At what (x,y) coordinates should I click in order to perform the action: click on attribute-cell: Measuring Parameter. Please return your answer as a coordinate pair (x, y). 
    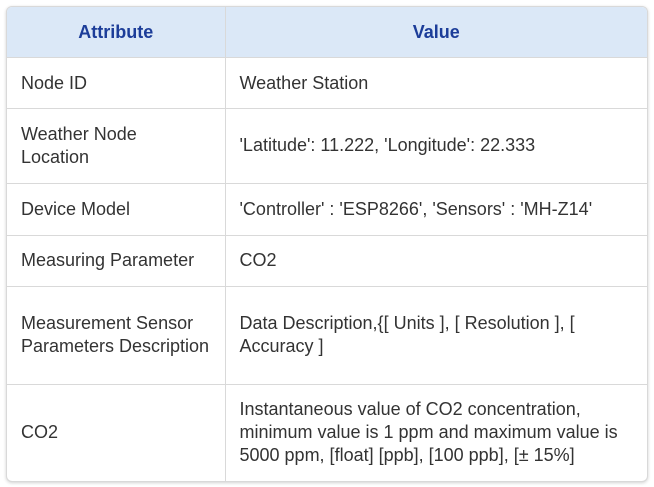
    Looking at the image, I should click on (116, 261).